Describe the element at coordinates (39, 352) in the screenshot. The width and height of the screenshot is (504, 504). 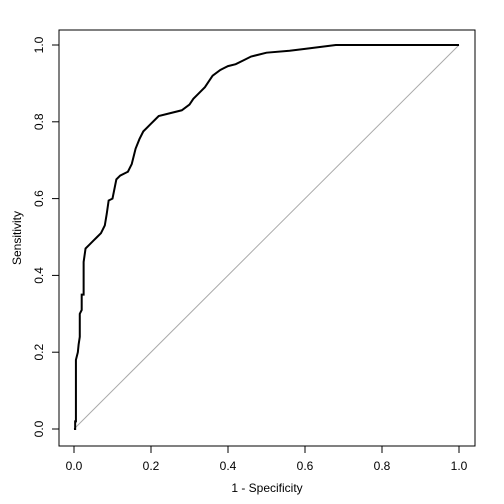
I see `y-tick-label: 0.2` at that location.